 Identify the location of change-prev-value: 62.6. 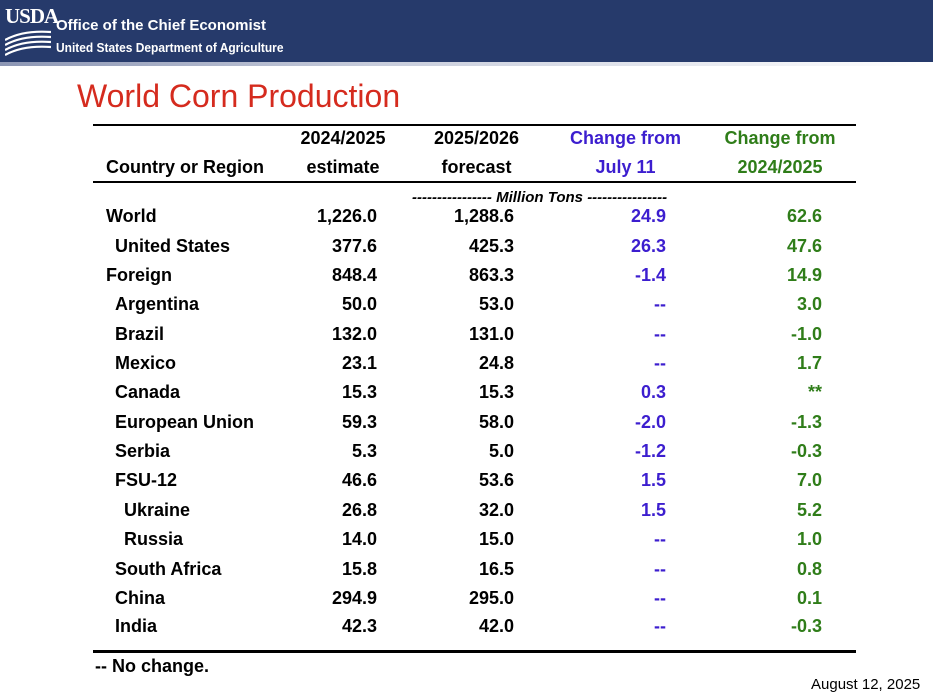
(804, 216).